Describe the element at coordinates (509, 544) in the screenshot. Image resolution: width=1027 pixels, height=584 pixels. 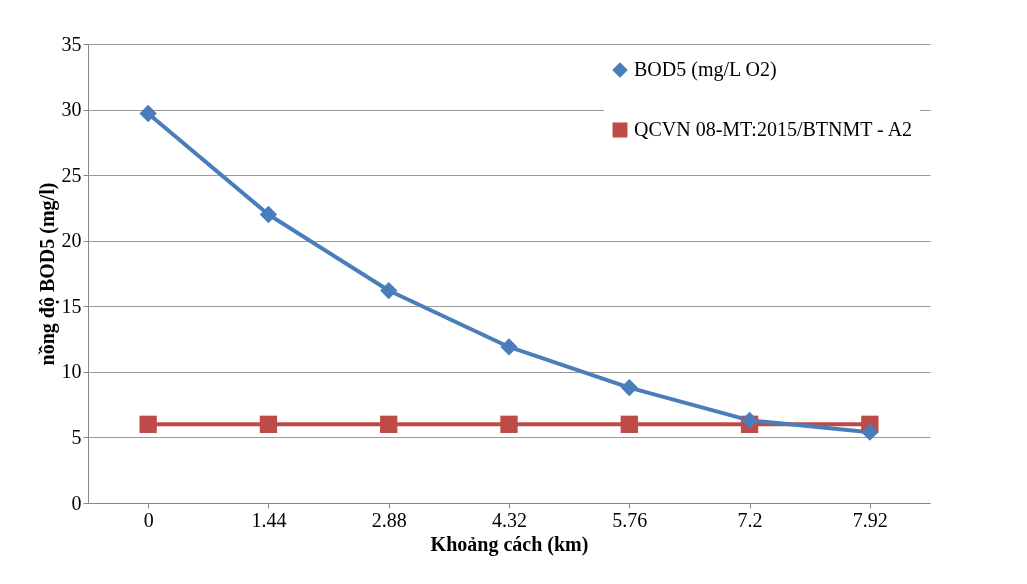
I see `x-axis-title: Khoảng cách (km)` at that location.